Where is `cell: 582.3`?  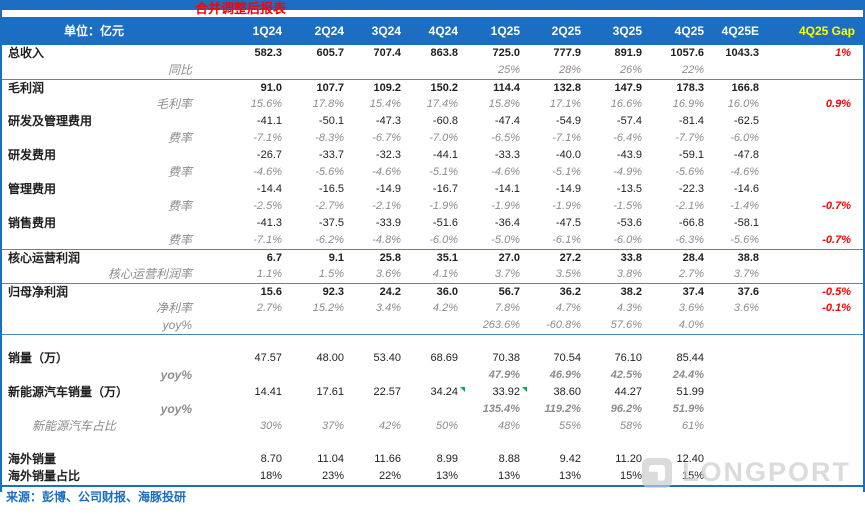 cell: 582.3 is located at coordinates (268, 53).